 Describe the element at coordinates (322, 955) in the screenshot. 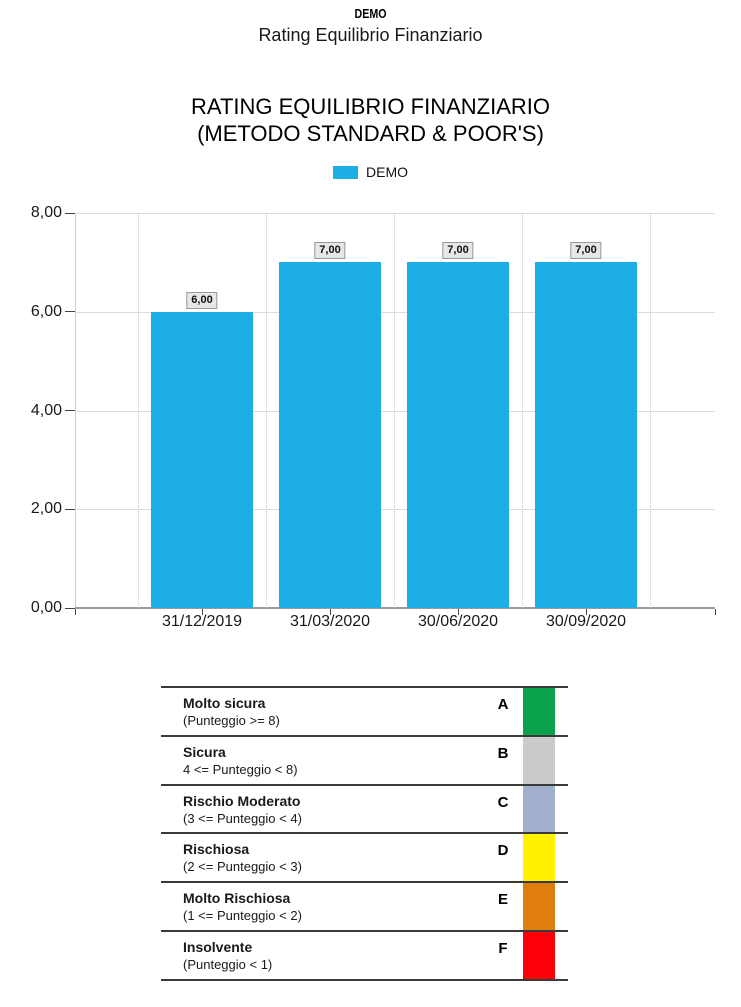

I see `rating-text: Insolvente (Punteggio < 1)` at that location.